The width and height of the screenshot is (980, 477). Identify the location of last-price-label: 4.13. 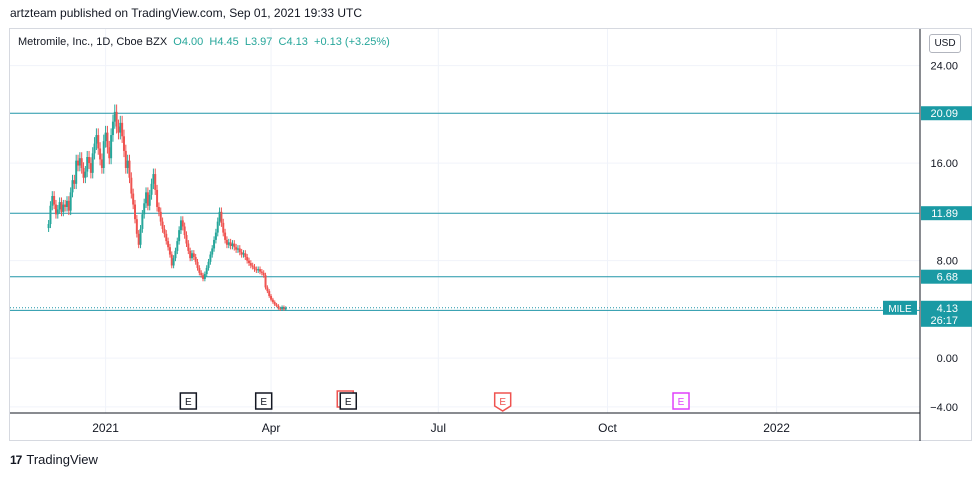
(947, 309).